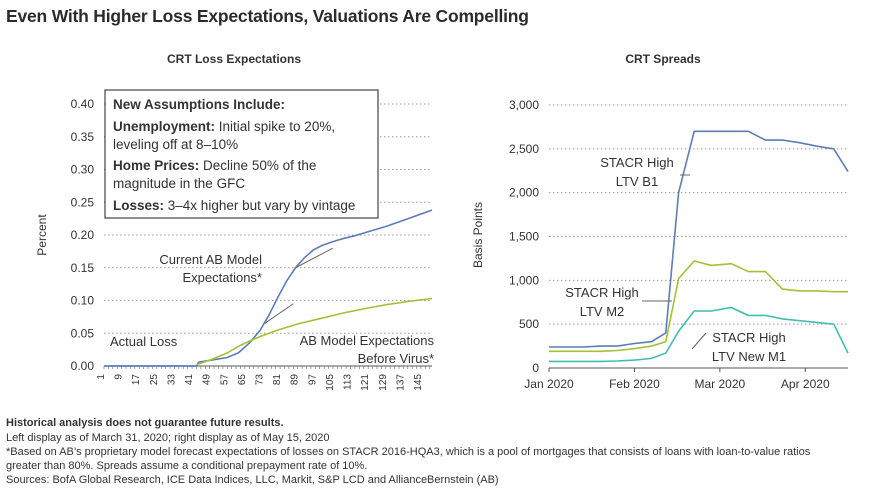 The width and height of the screenshot is (880, 492). I want to click on left-x-tick-label: 33, so click(171, 380).